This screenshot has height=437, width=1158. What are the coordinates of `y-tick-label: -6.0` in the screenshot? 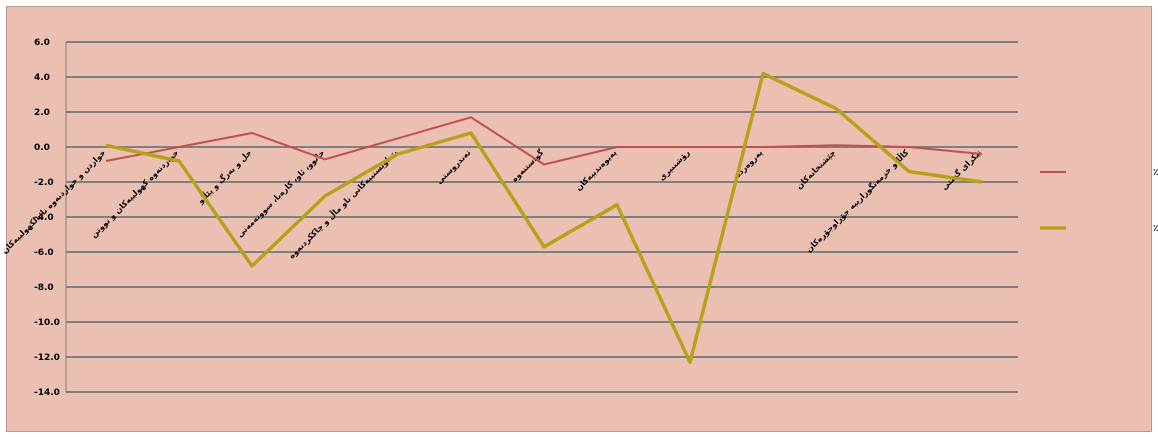 It's located at (44, 253).